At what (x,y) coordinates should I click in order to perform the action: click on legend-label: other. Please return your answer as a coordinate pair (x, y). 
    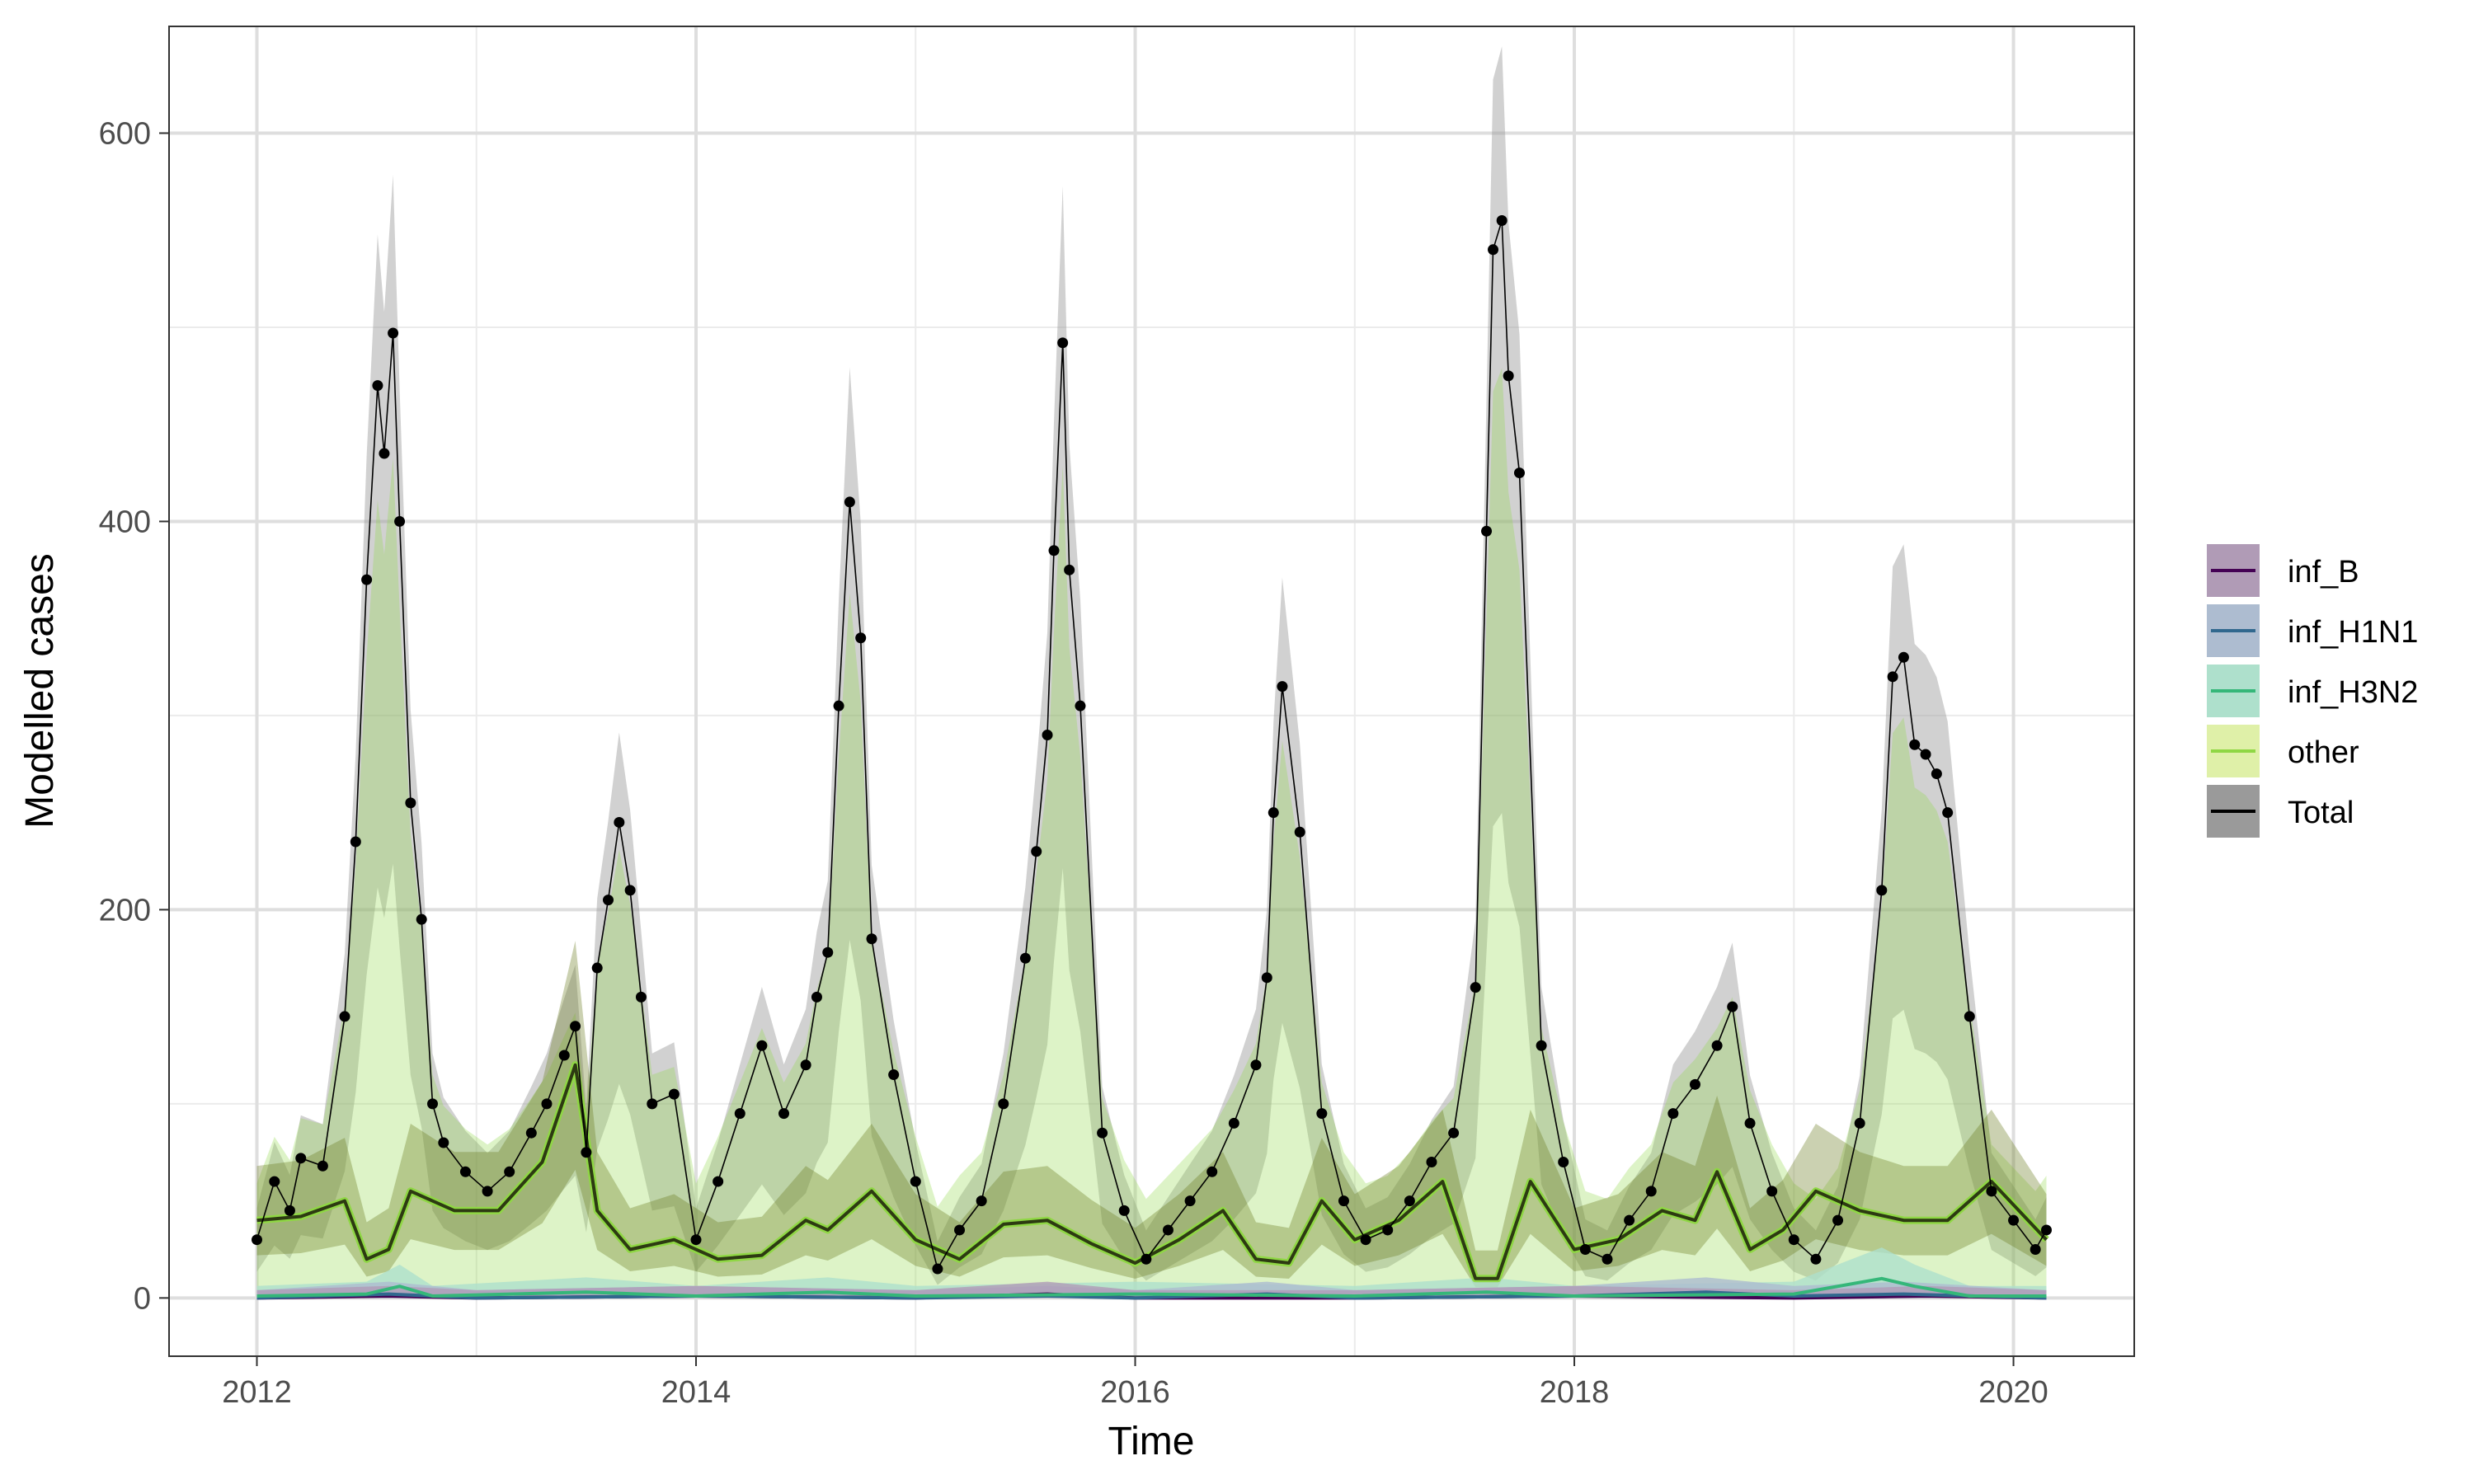
    Looking at the image, I should click on (2323, 752).